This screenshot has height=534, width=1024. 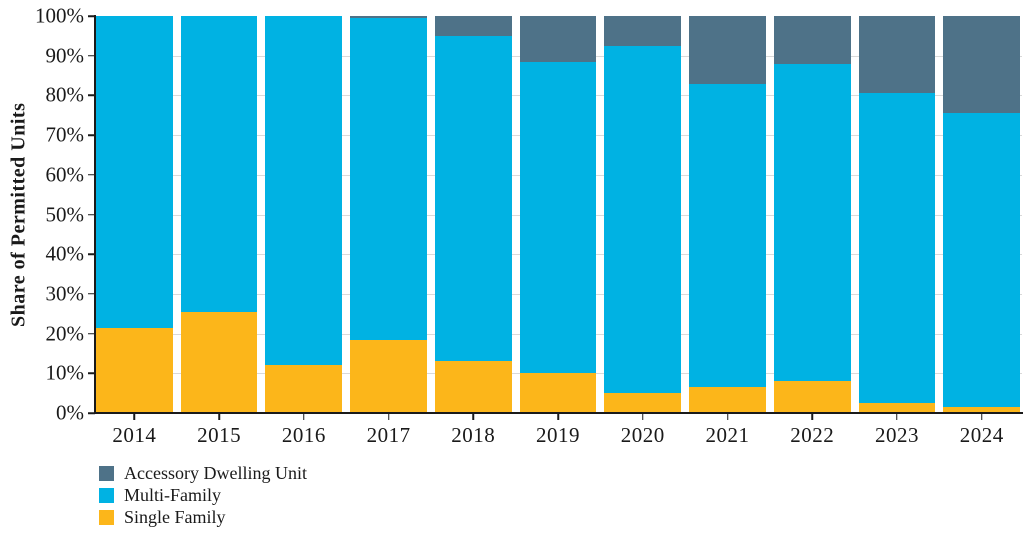 What do you see at coordinates (558, 217) in the screenshot?
I see `segment-multi-family-2019` at bounding box center [558, 217].